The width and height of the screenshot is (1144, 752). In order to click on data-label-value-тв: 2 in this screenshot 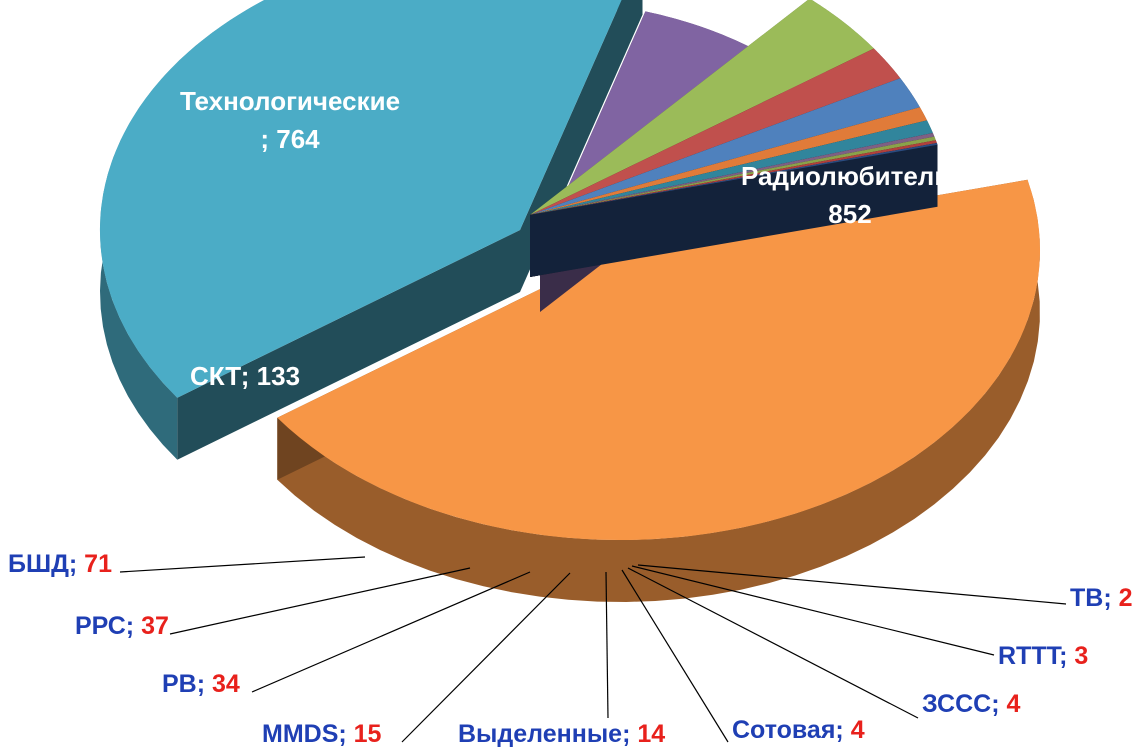, I will do `click(1126, 598)`.